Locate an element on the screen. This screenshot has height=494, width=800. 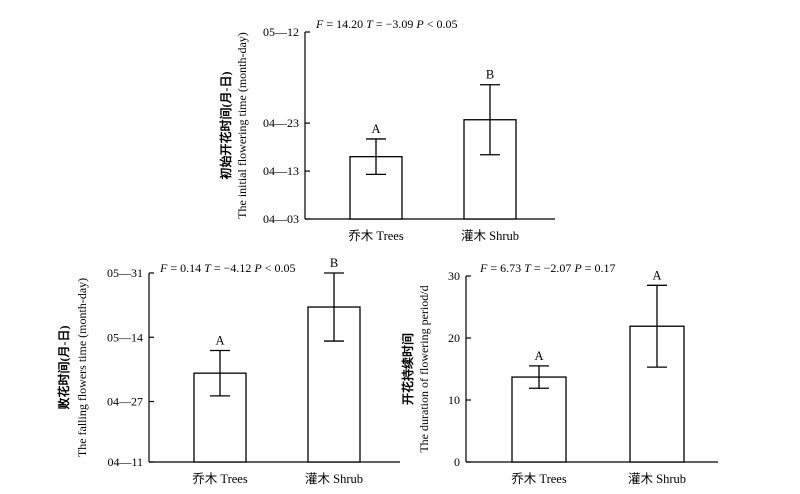
panel2-y-tick-label: 05—31 is located at coordinates (125, 273).